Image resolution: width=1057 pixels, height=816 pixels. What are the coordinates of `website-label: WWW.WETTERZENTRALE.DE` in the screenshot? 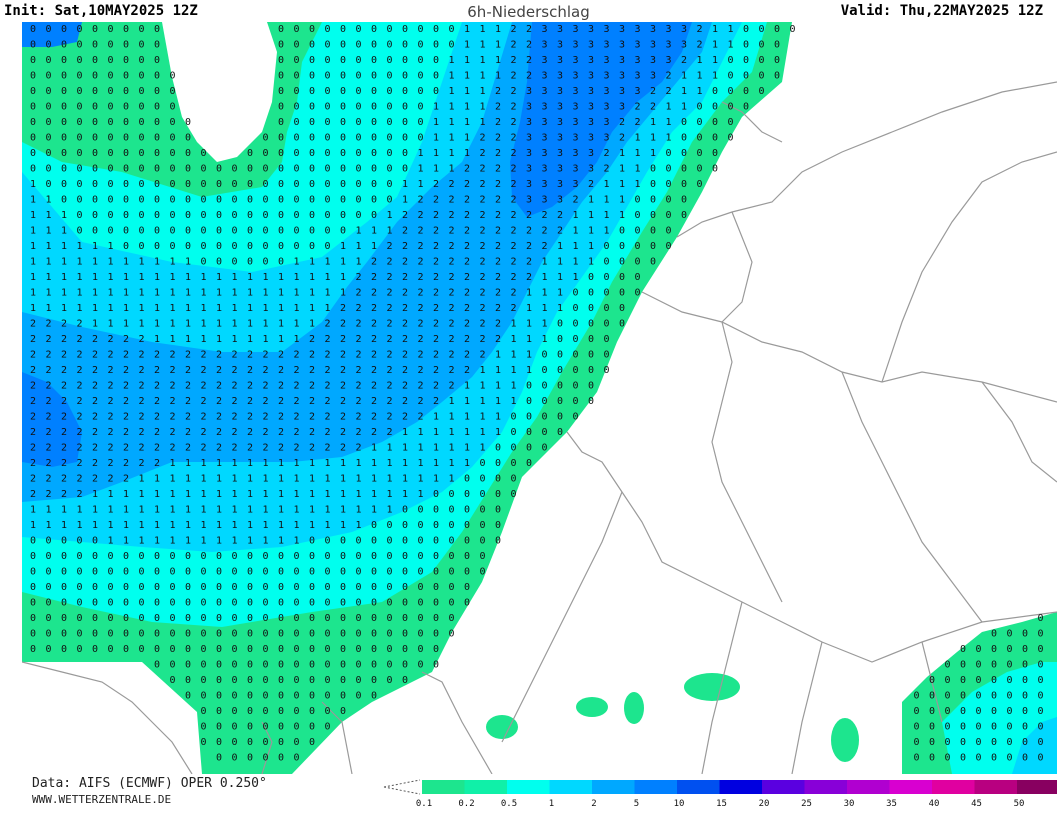 It's located at (149, 800).